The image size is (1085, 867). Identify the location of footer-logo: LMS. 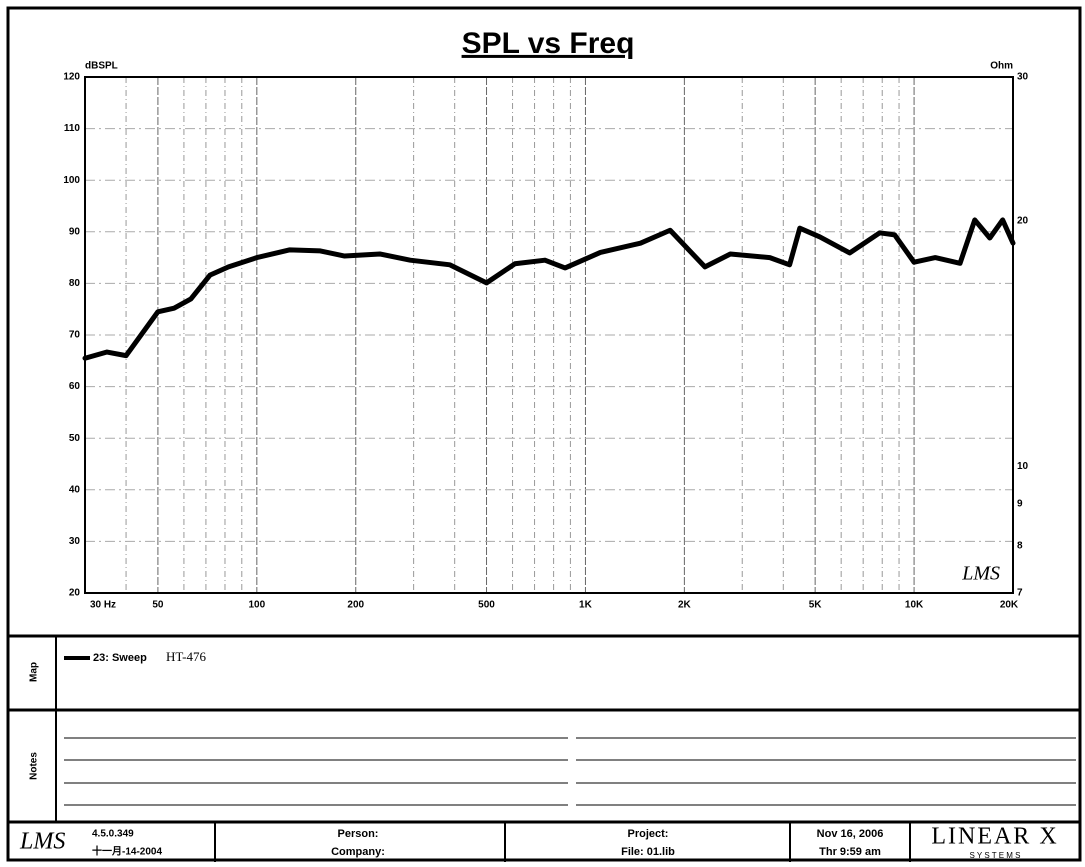
(42, 842).